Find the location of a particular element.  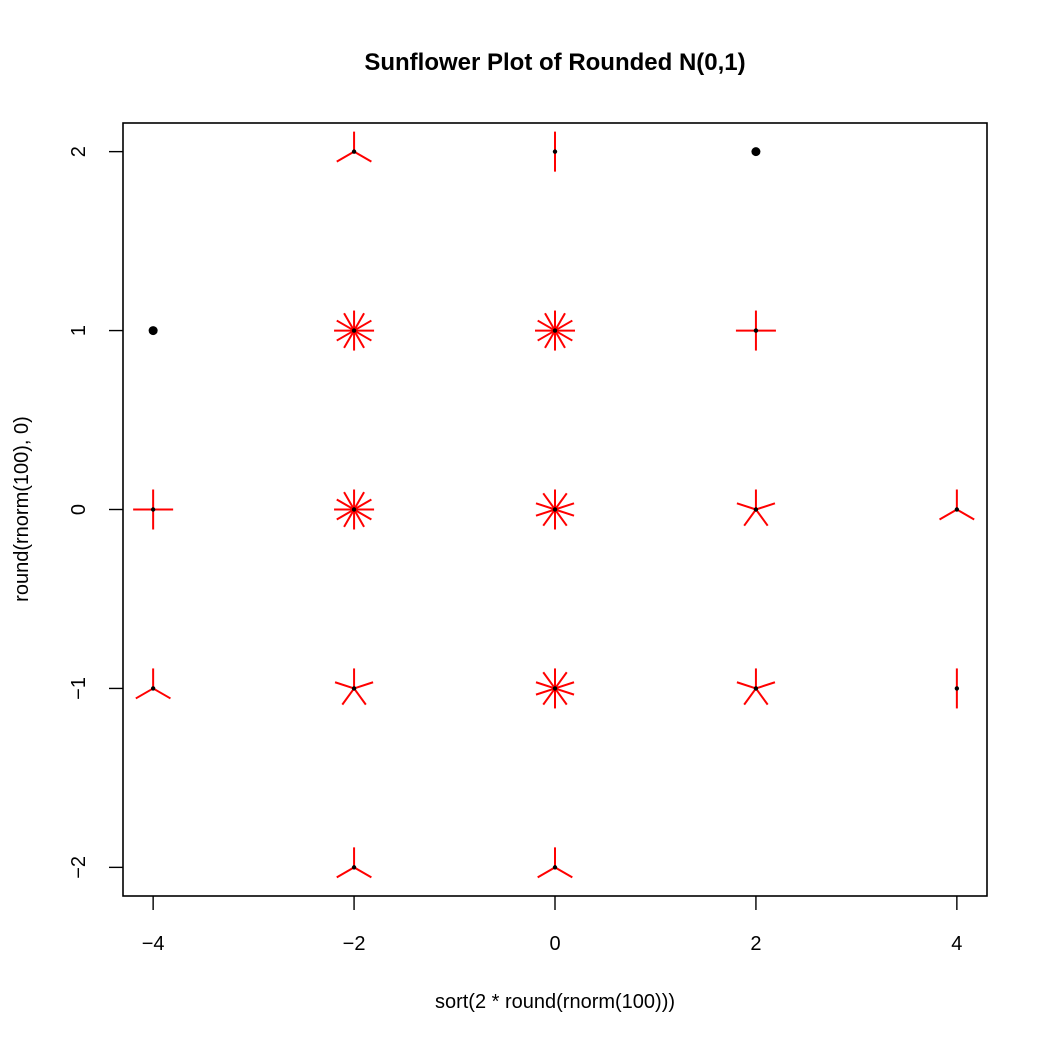

y-tick-label: −2 is located at coordinates (79, 867).